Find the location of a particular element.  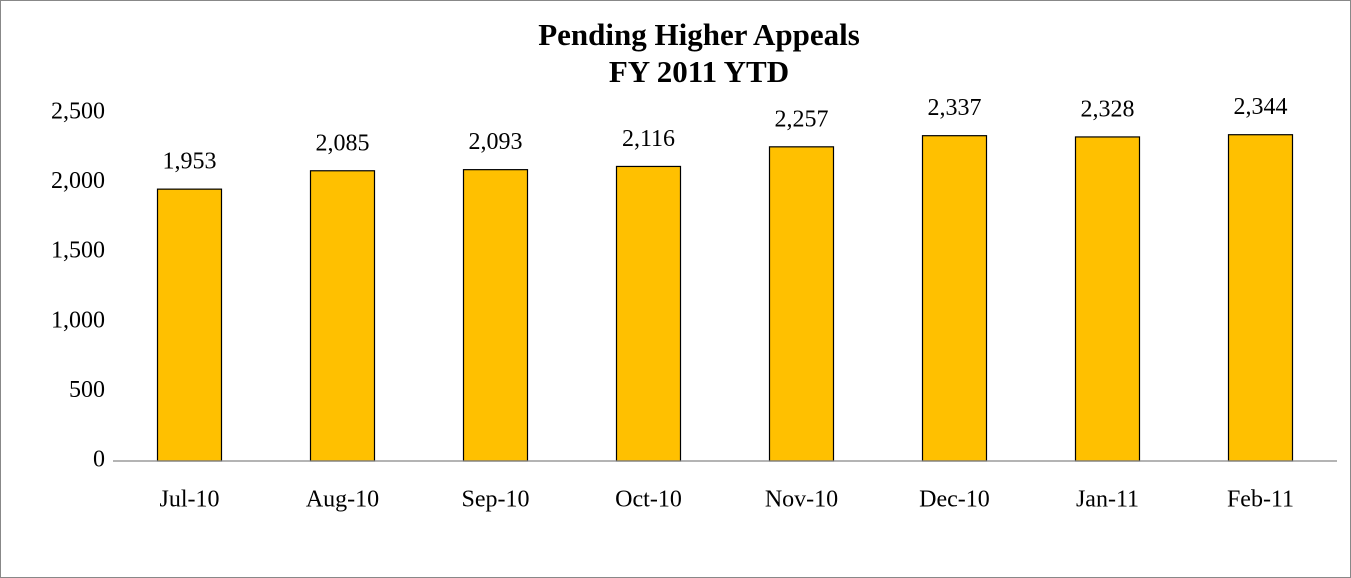

y-tick-label: 2,000 is located at coordinates (78, 181).